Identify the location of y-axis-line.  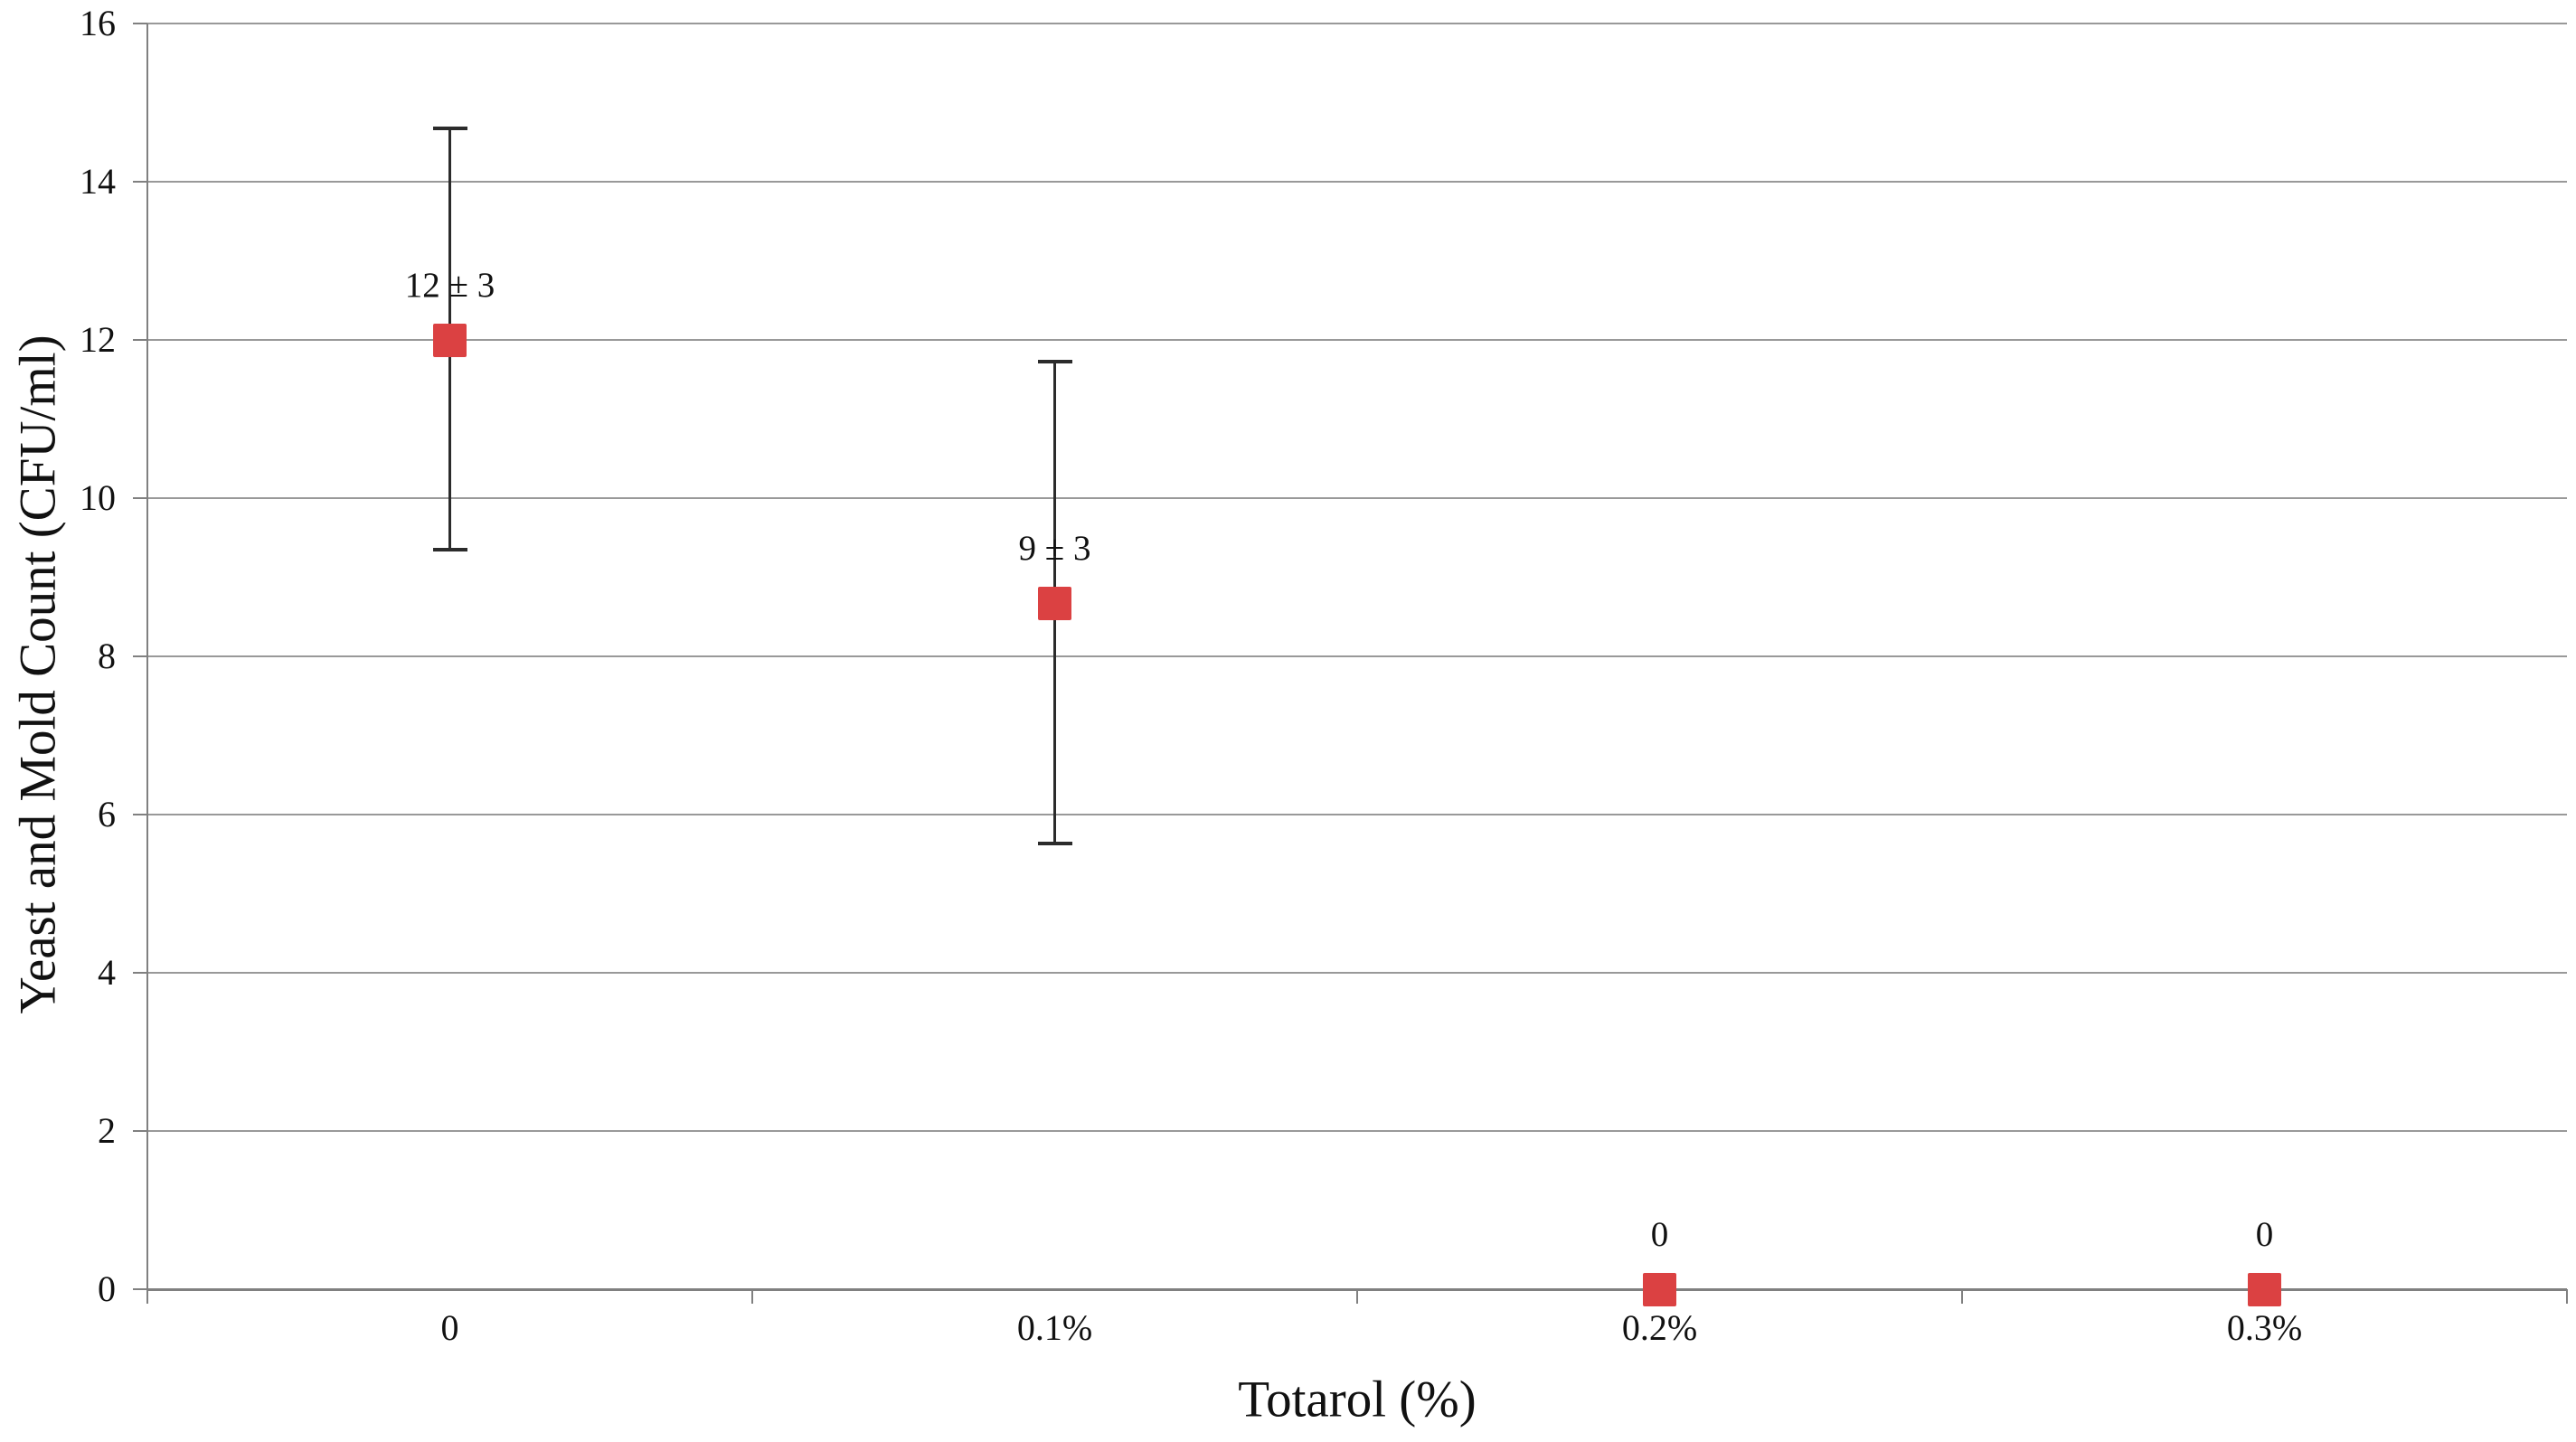
(147, 656).